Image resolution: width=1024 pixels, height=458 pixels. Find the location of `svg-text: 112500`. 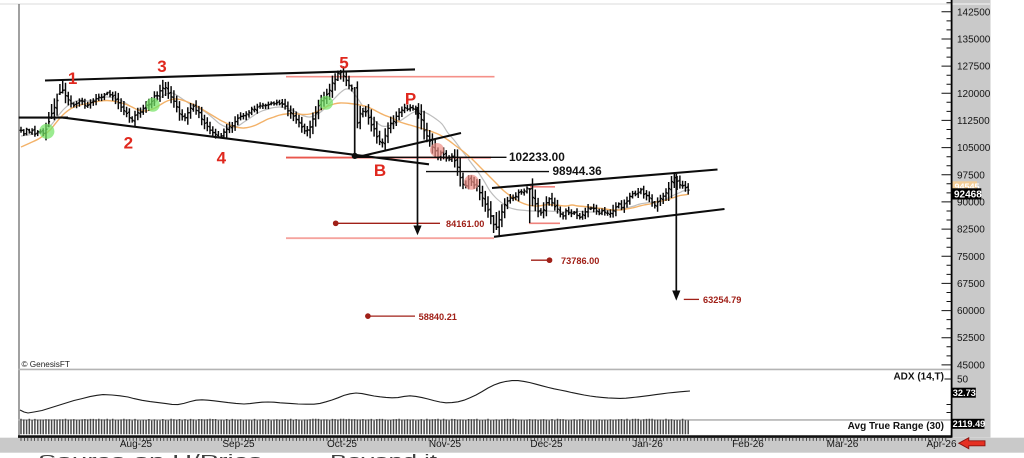

svg-text: 112500 is located at coordinates (973, 121).